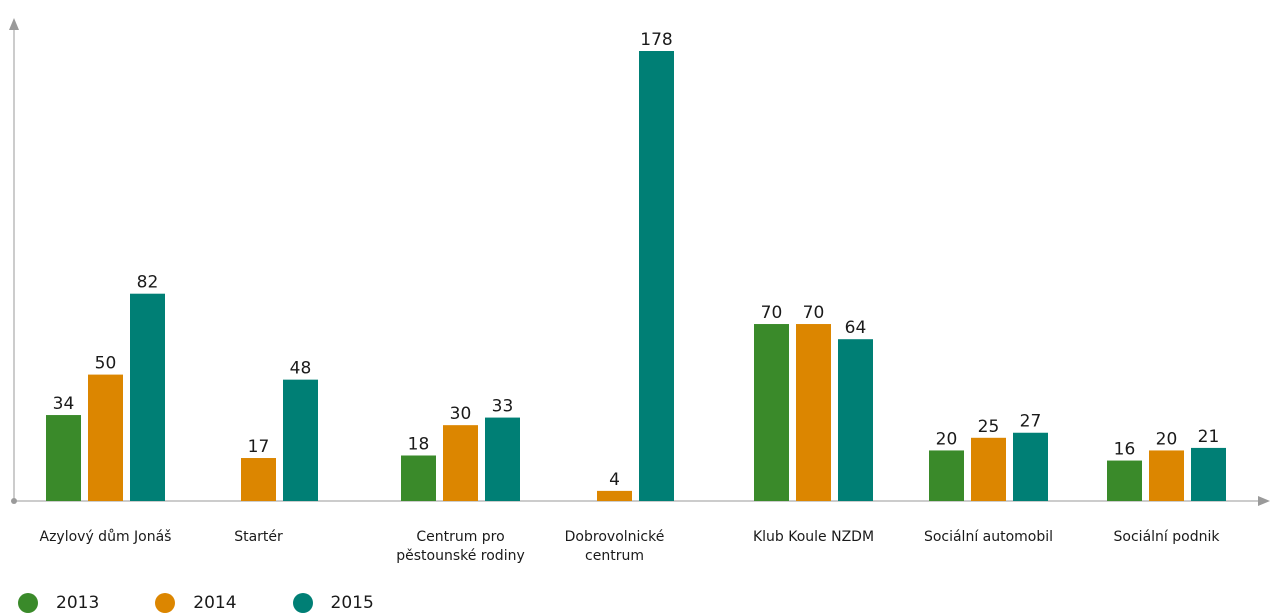 The height and width of the screenshot is (614, 1271). What do you see at coordinates (1167, 537) in the screenshot?
I see `category-label-6: Sociální podnik` at bounding box center [1167, 537].